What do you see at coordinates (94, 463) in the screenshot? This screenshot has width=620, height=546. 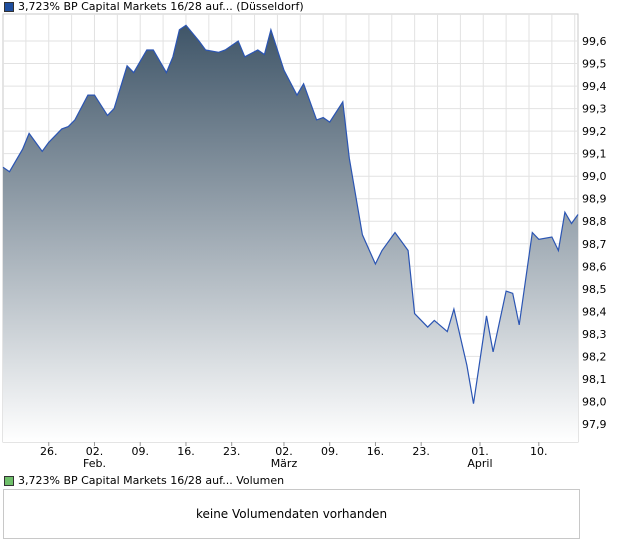 I see `x-month-label: Feb.` at bounding box center [94, 463].